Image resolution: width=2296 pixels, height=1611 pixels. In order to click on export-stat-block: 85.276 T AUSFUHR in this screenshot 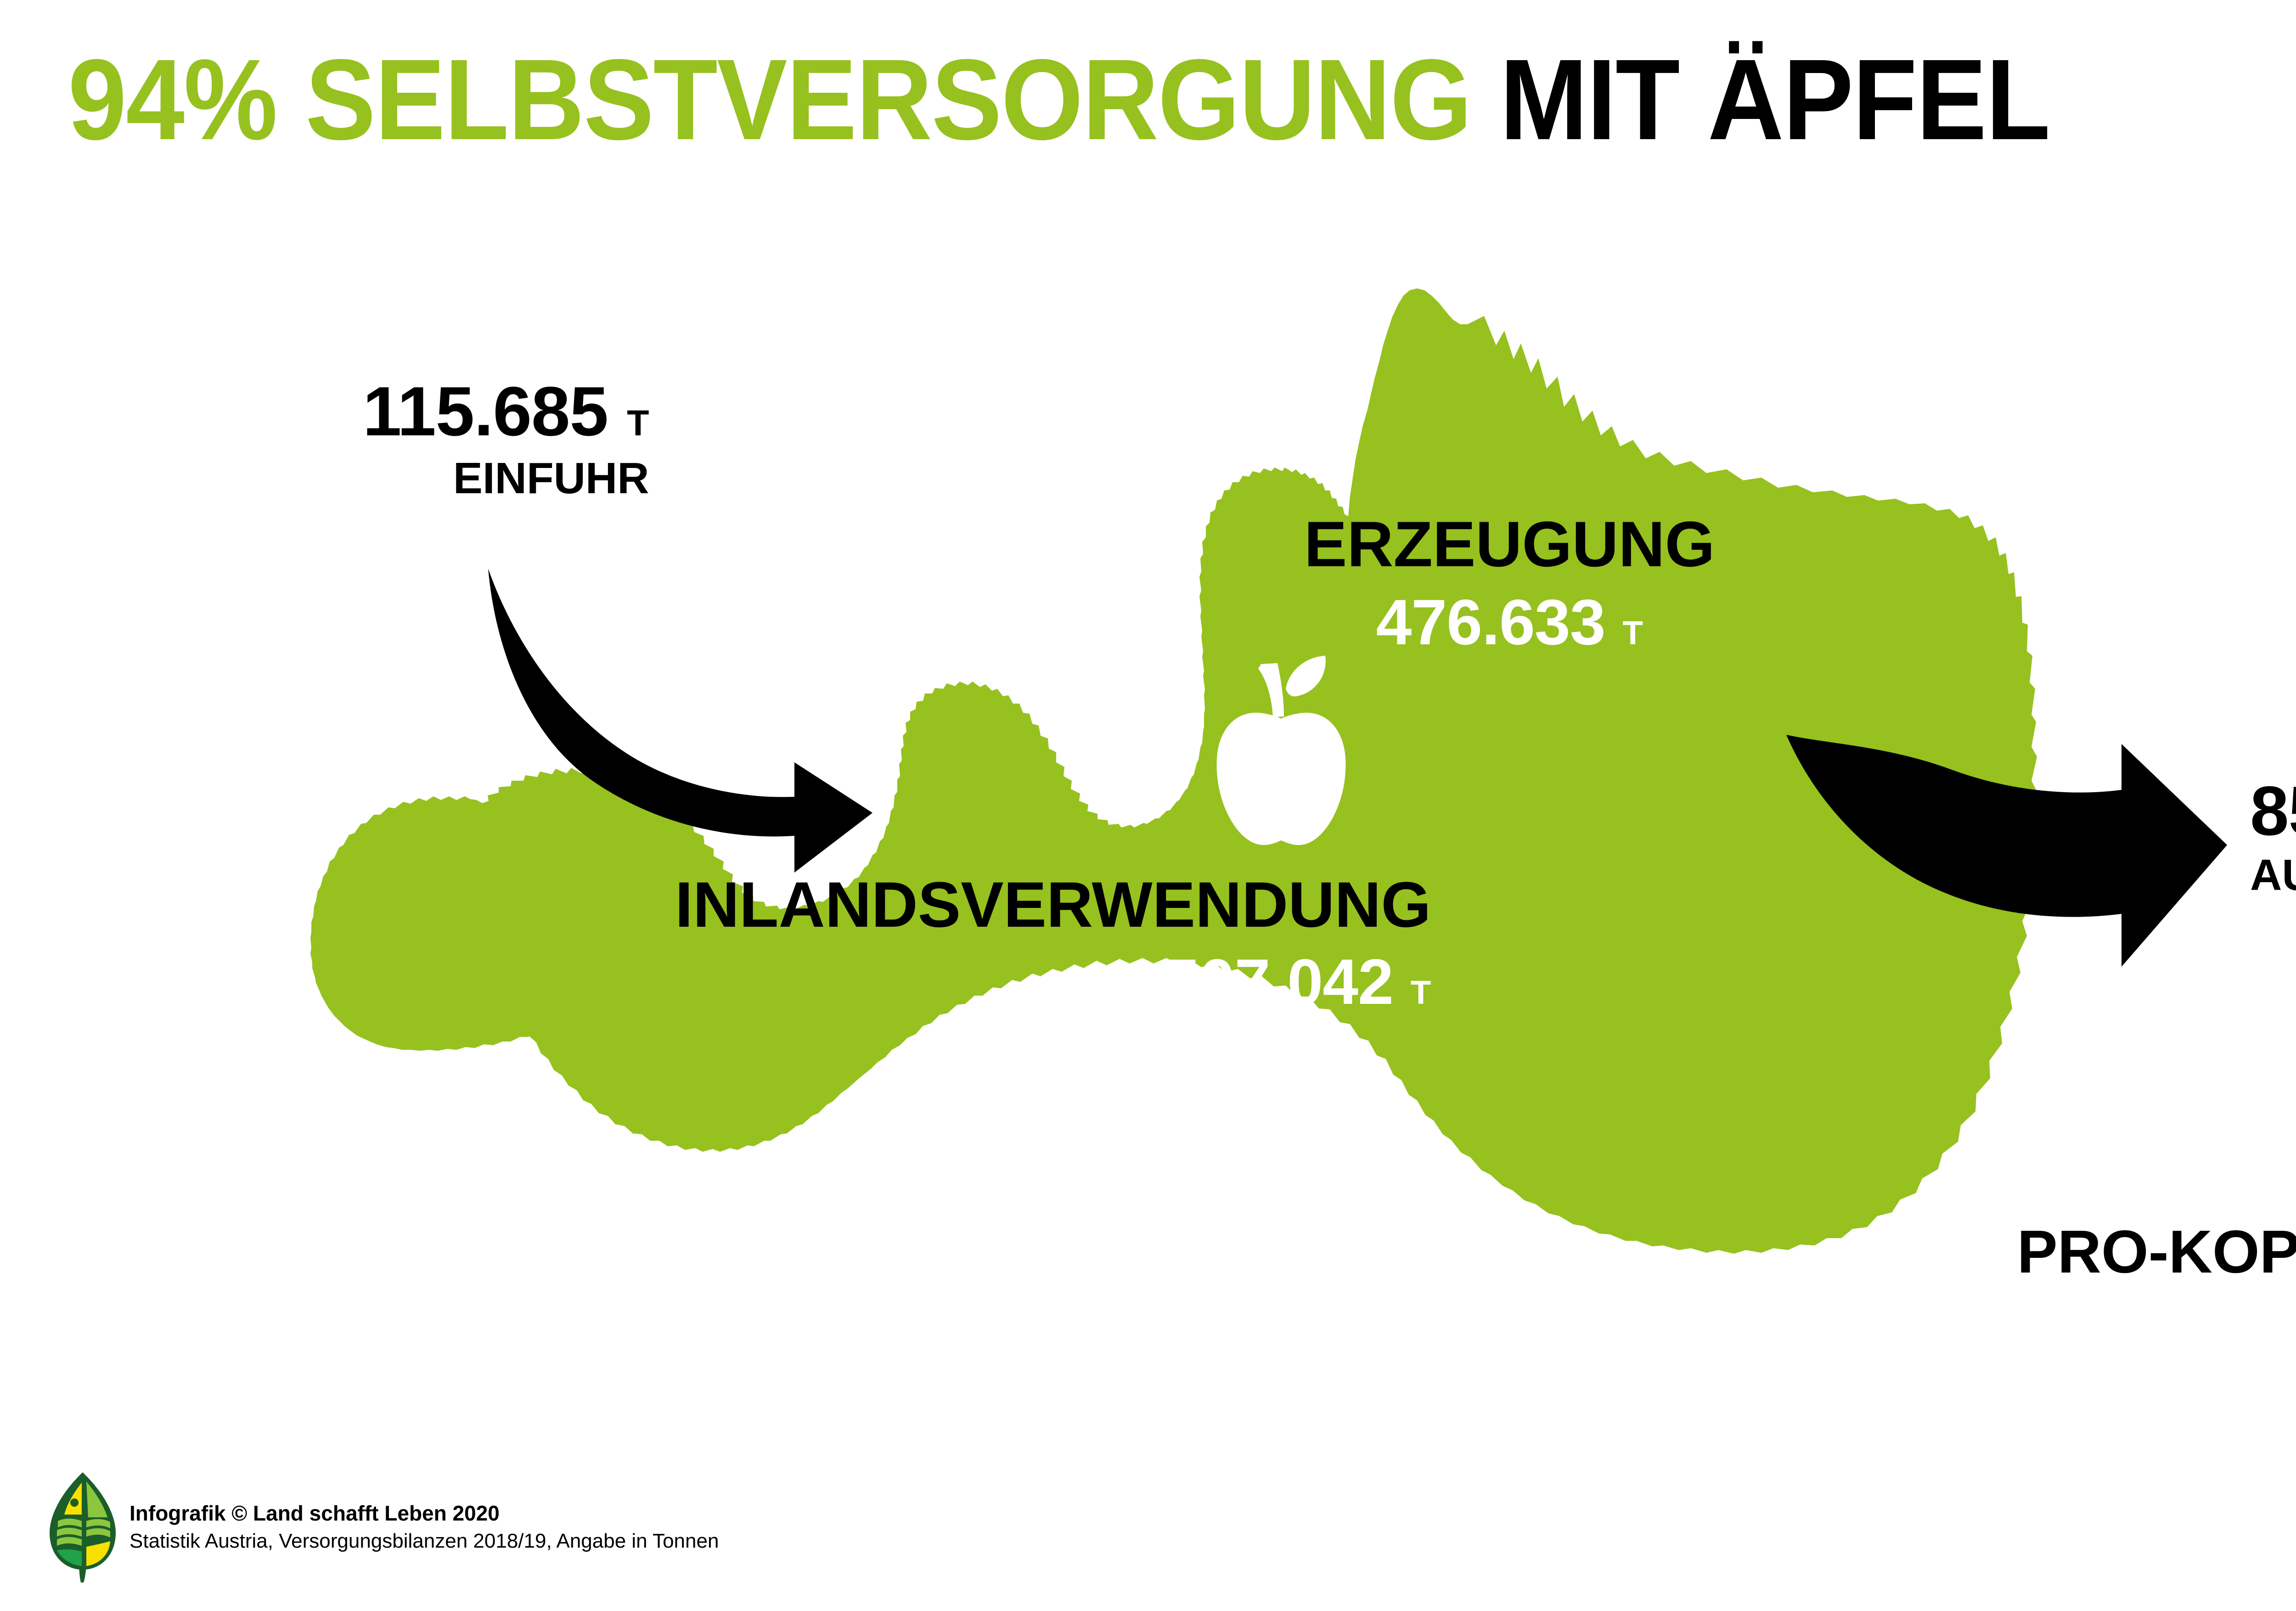, I will do `click(2273, 837)`.